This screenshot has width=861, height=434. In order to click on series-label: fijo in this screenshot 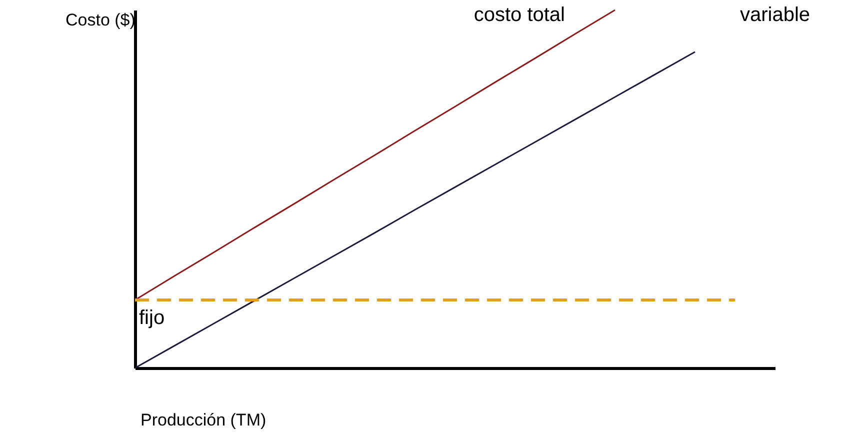, I will do `click(152, 317)`.